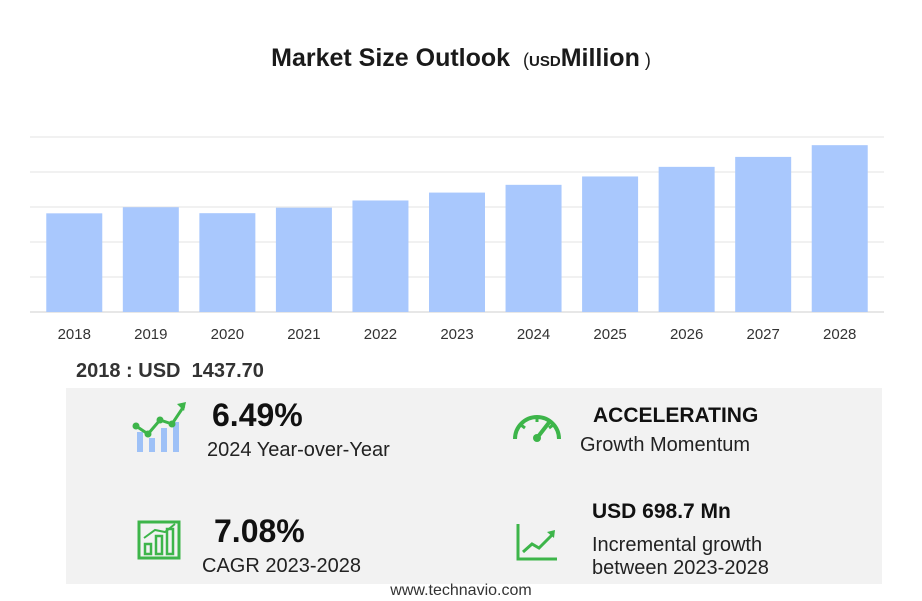  Describe the element at coordinates (457, 252) in the screenshot. I see `bar-2023` at that location.